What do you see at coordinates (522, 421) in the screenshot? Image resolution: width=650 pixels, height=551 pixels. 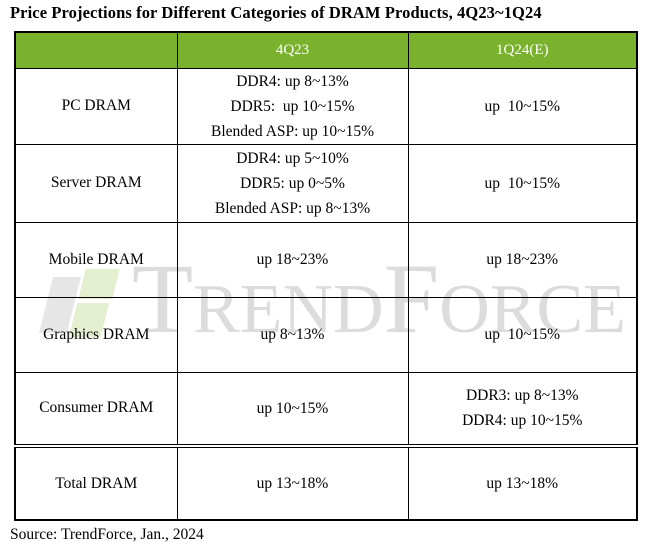 I see `cell-line: DDR4: up 10~15%` at bounding box center [522, 421].